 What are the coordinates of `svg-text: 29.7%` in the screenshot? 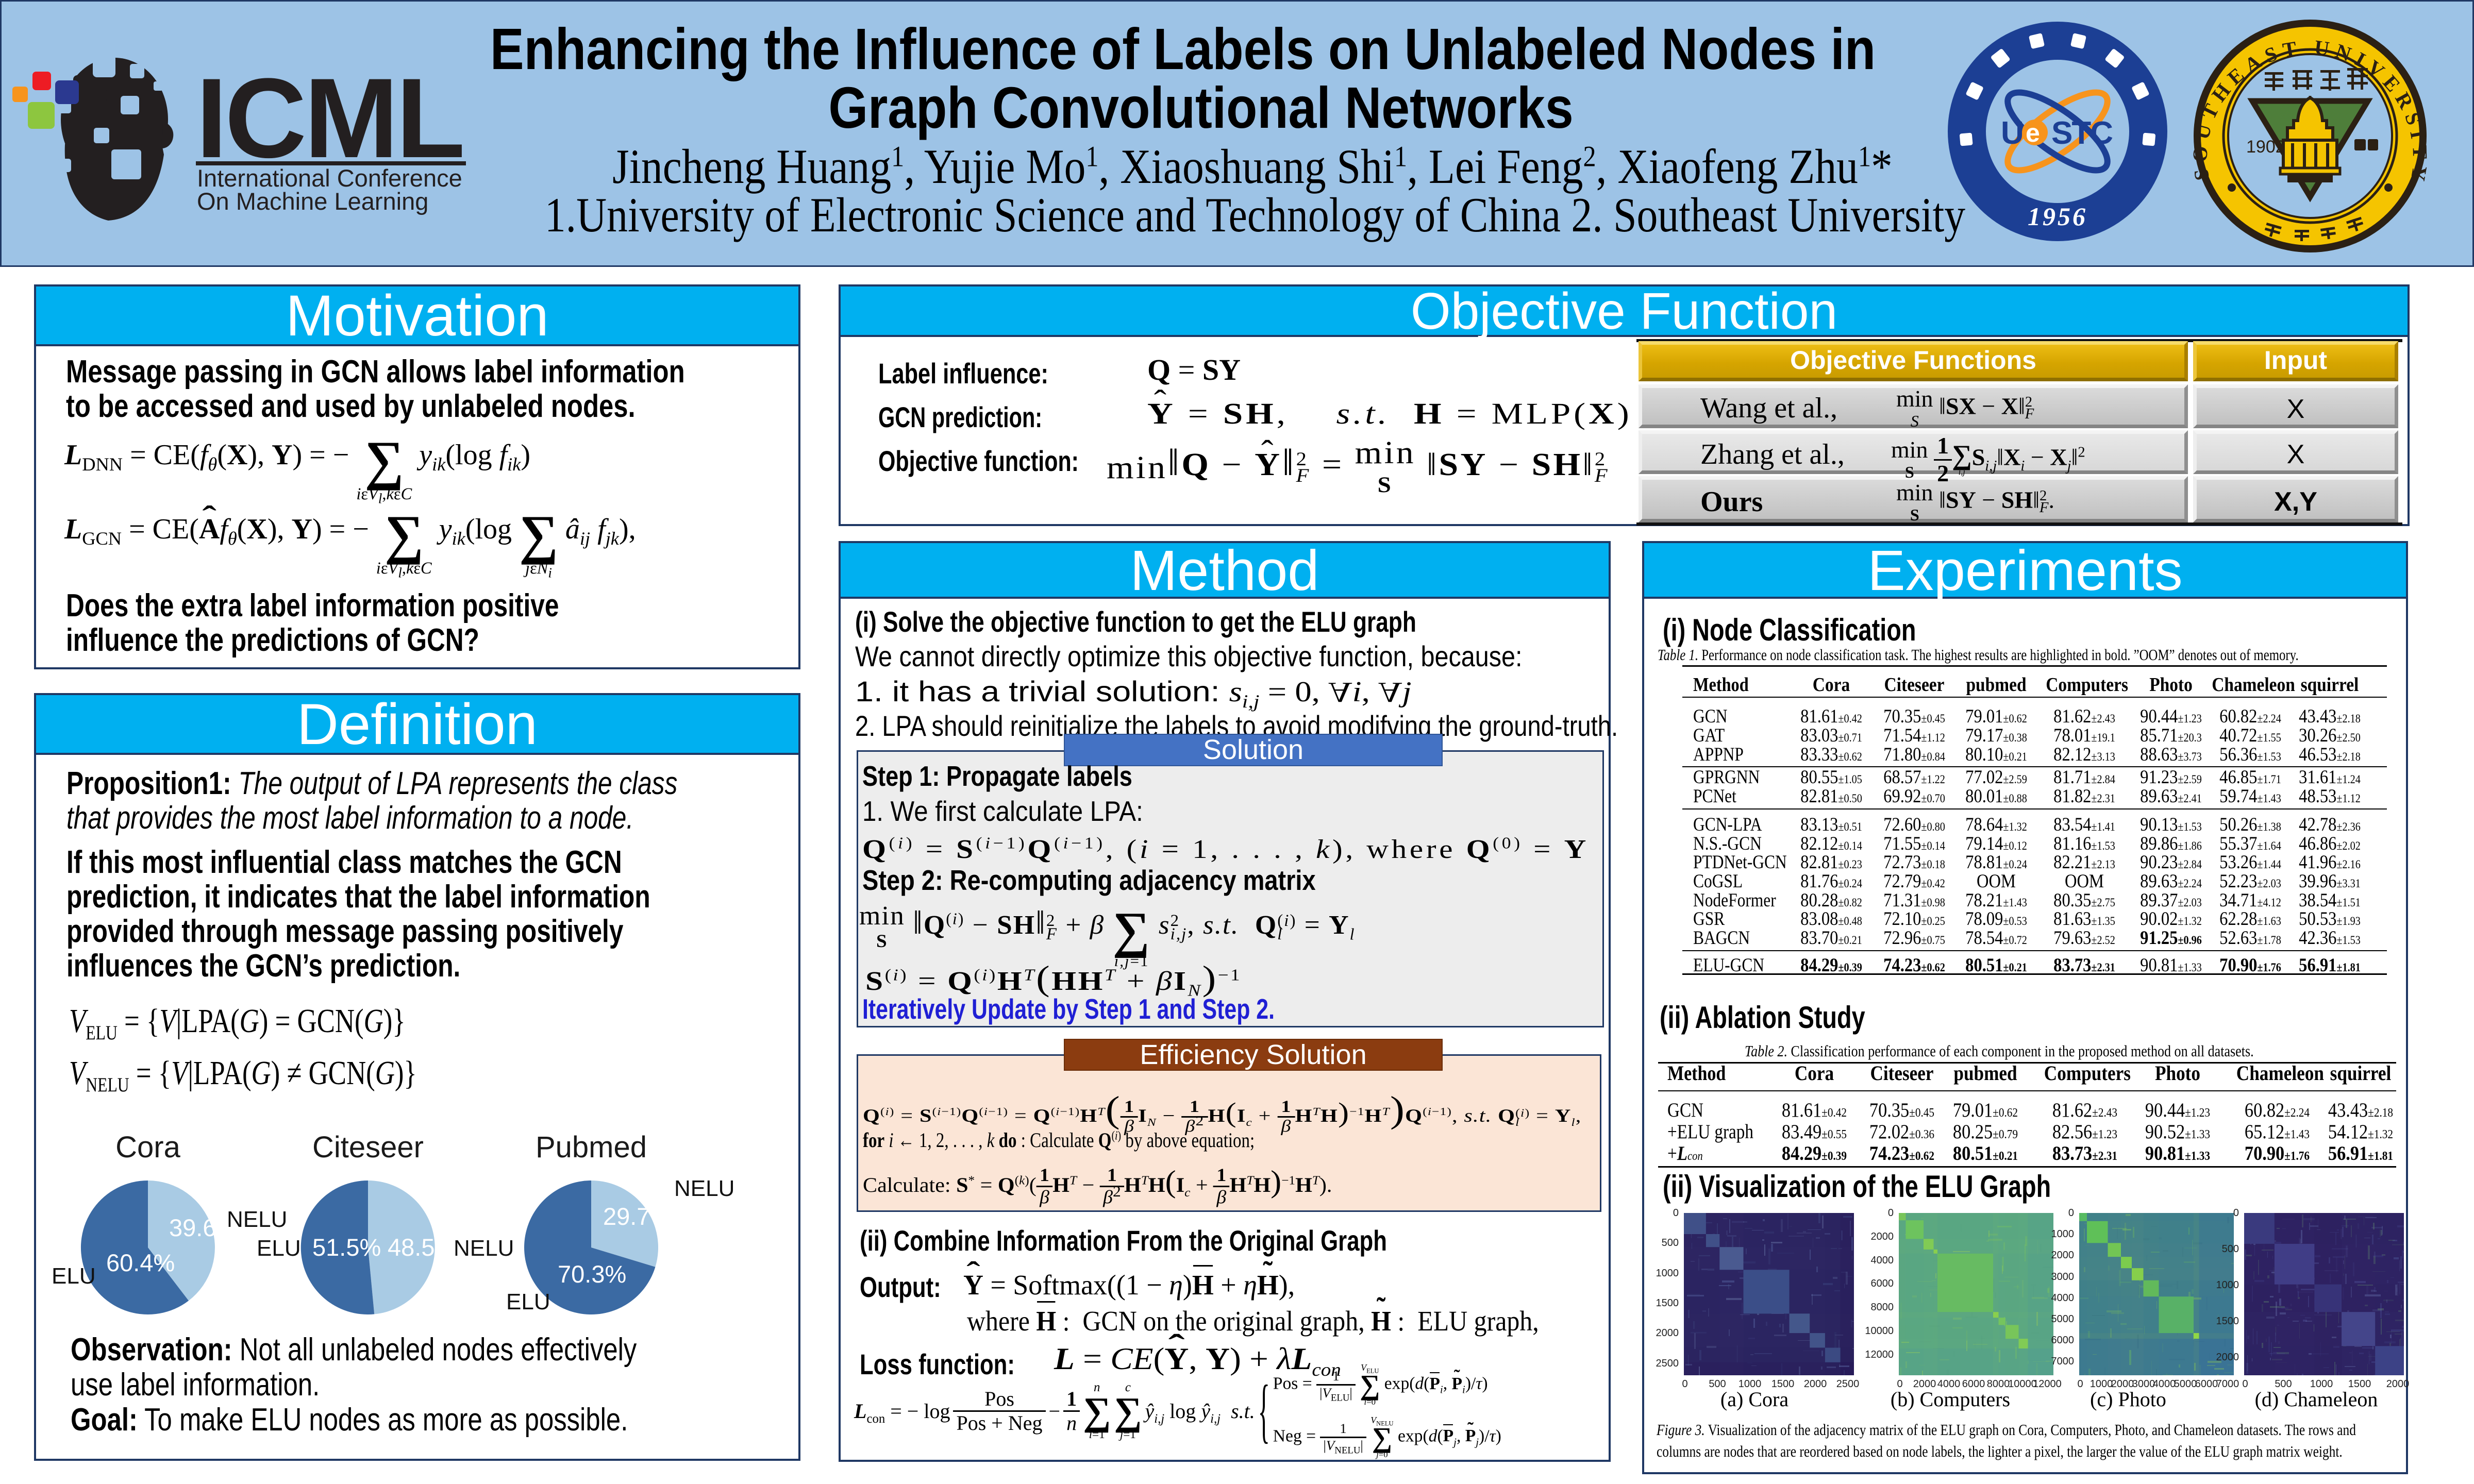 It's located at (637, 1216).